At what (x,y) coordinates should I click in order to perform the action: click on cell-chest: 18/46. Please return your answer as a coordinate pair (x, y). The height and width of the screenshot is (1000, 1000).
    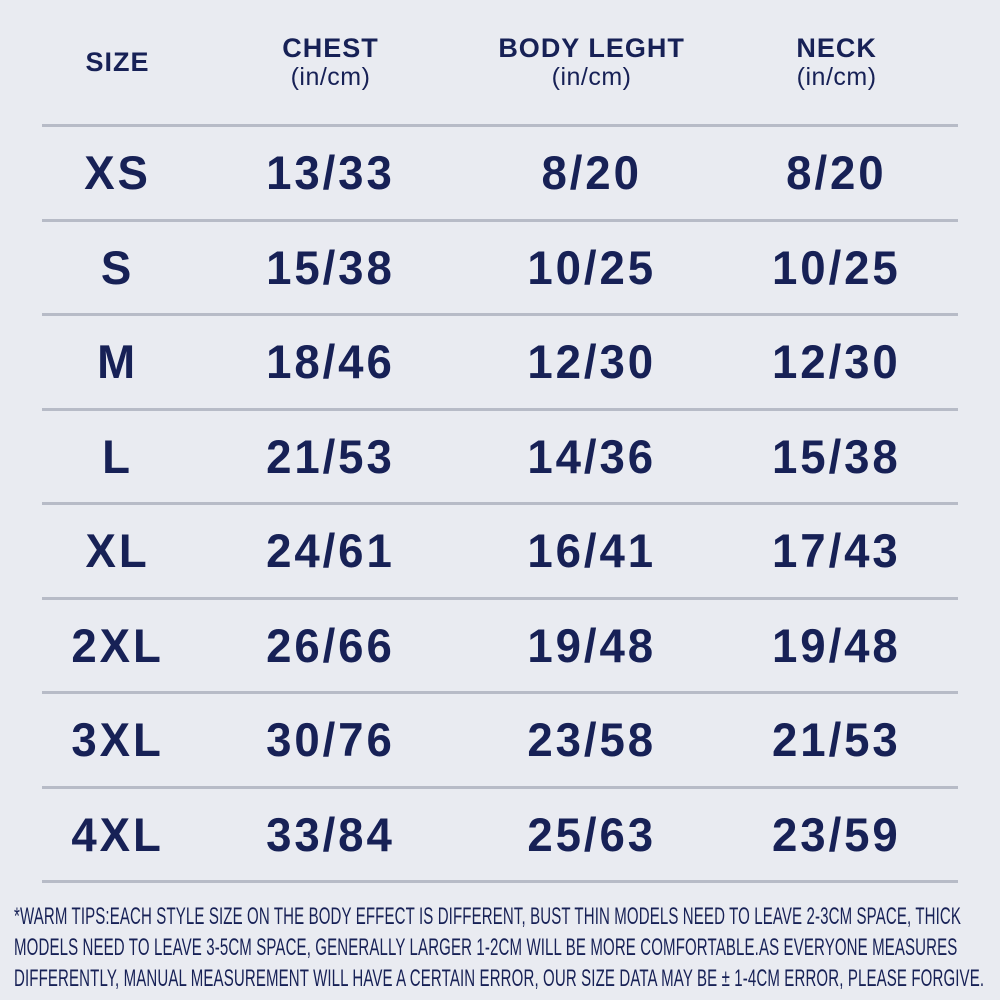
    Looking at the image, I should click on (330, 362).